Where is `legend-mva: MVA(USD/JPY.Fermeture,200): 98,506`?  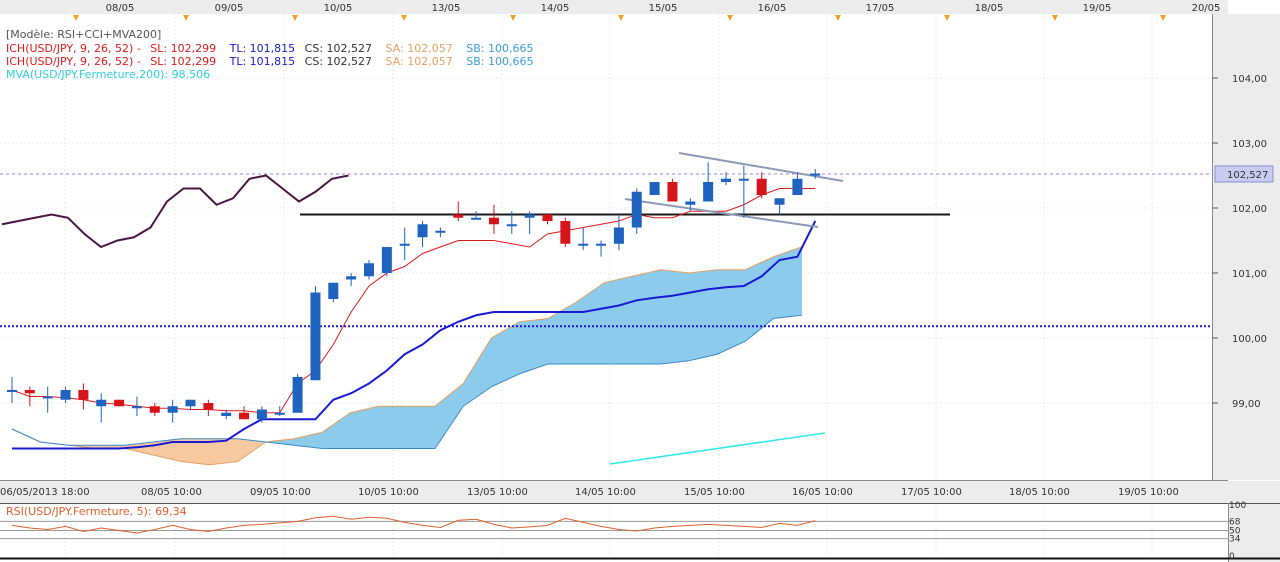
legend-mva: MVA(USD/JPY.Fermeture,200): 98,506 is located at coordinates (108, 74).